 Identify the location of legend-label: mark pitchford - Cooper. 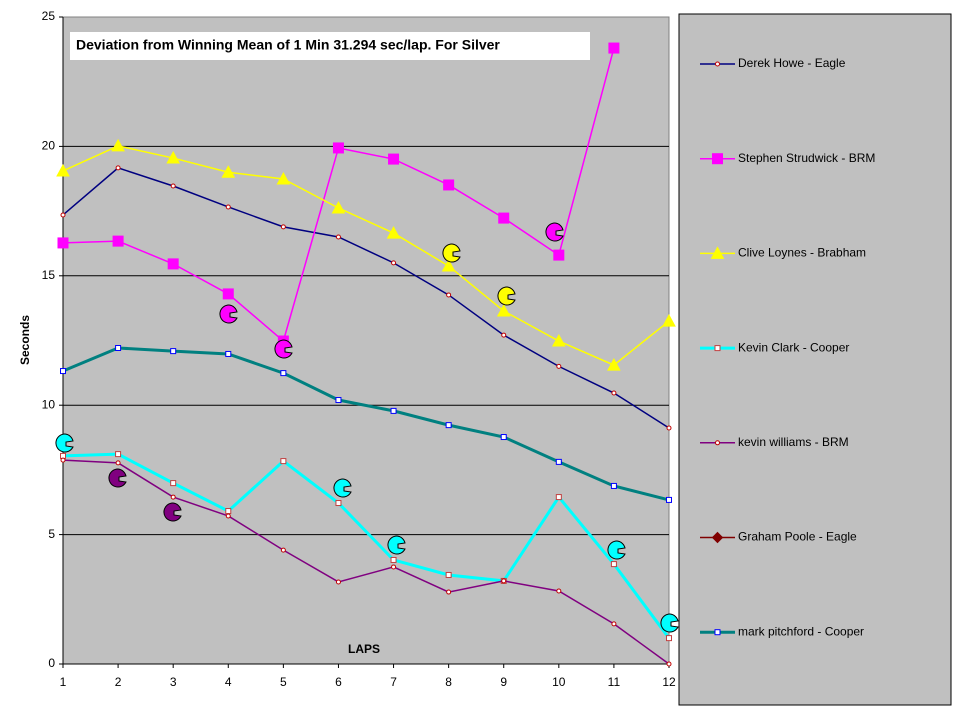
(801, 631).